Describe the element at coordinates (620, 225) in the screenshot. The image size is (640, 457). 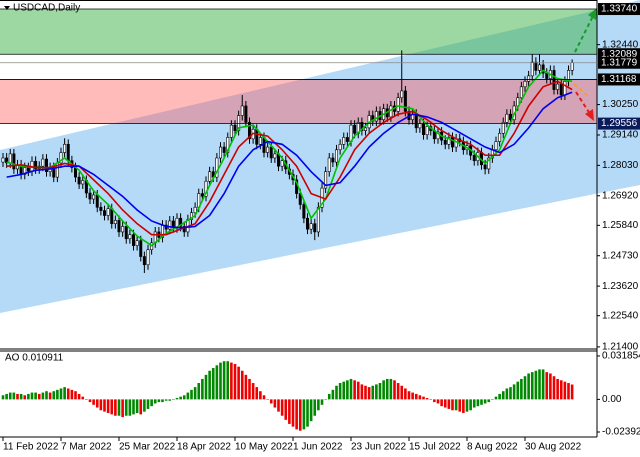
I see `y-tick-label: 1.25840` at that location.